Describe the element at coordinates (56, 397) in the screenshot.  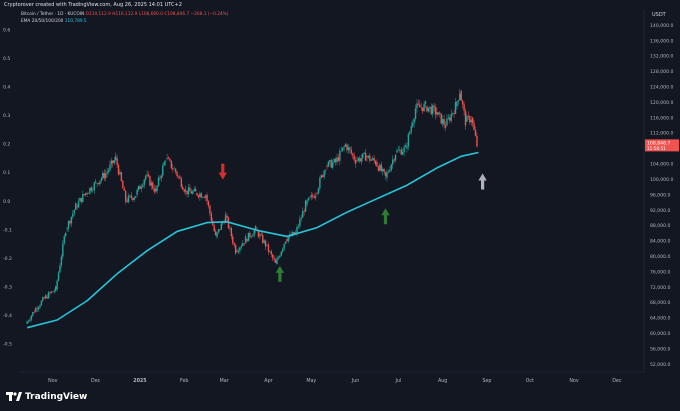
I see `tradingview-brand: TradingView` at that location.